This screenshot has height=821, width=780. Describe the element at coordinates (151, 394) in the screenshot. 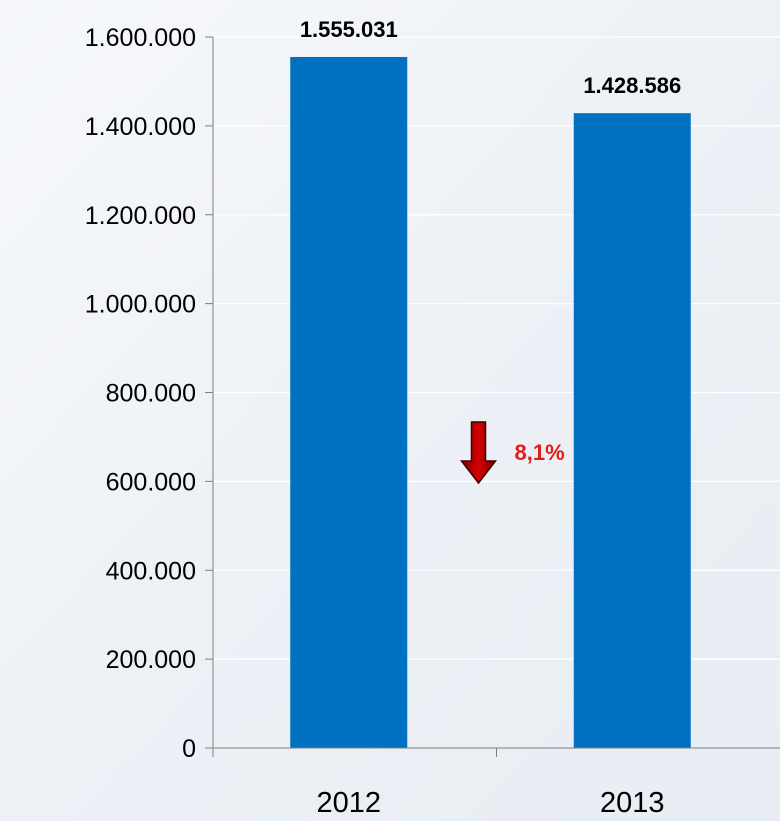

I see `y-tick-label: 800.000` at that location.